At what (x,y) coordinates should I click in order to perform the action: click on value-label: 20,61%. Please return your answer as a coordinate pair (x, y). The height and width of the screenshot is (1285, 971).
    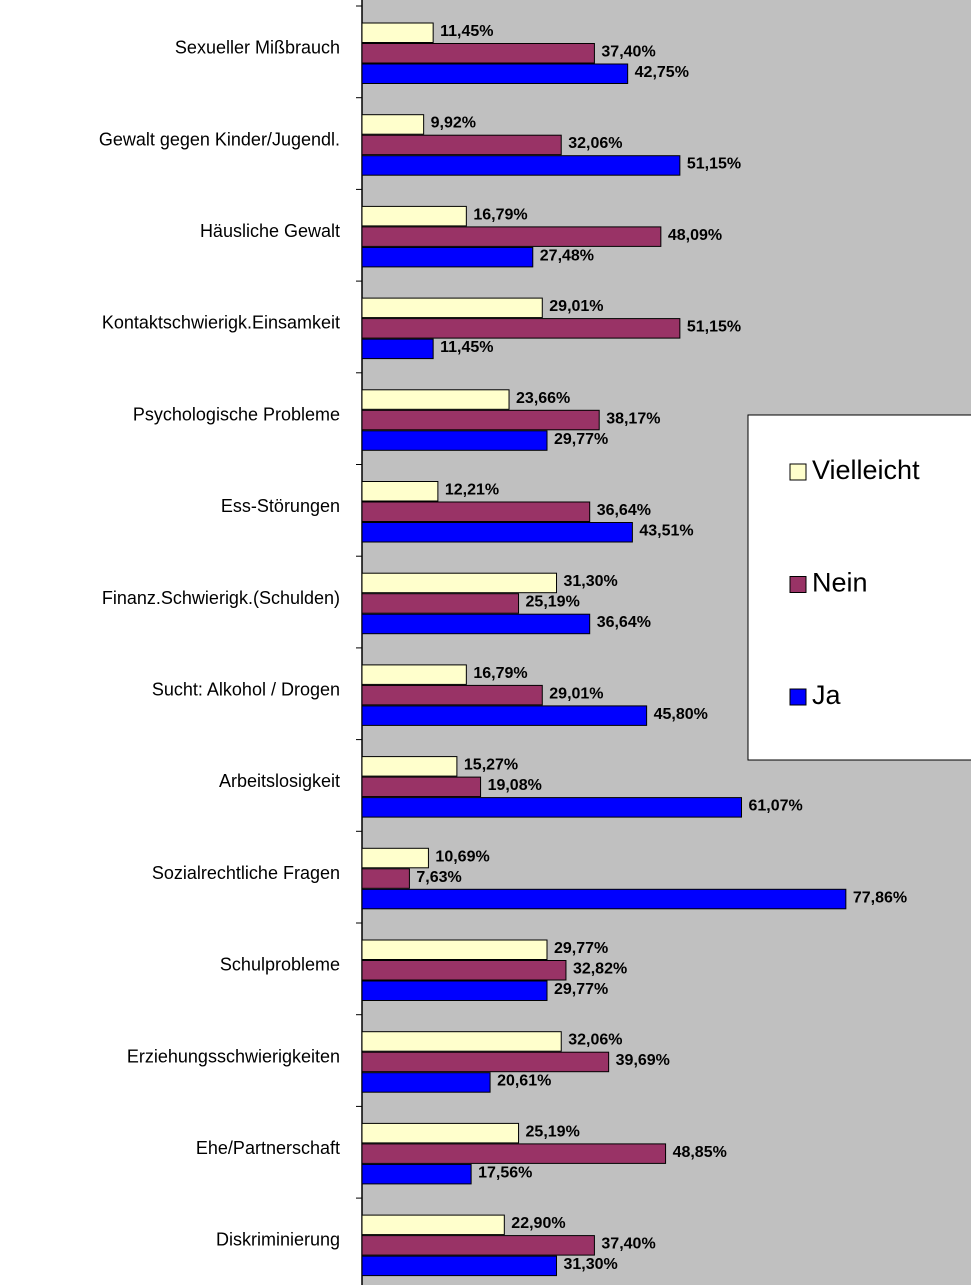
    Looking at the image, I should click on (524, 1081).